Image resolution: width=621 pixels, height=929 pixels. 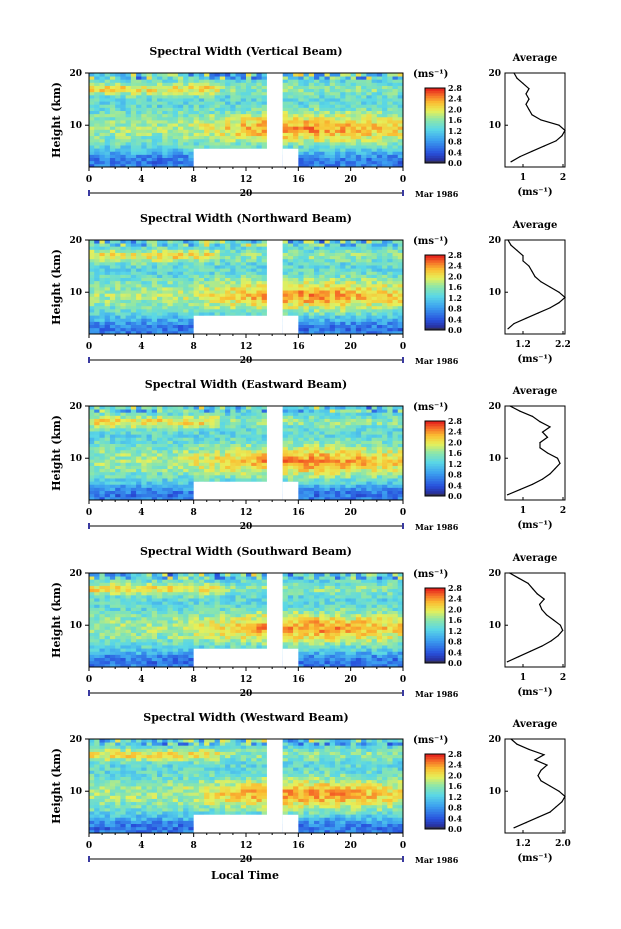 I want to click on x-tick-label: 8, so click(x=194, y=180).